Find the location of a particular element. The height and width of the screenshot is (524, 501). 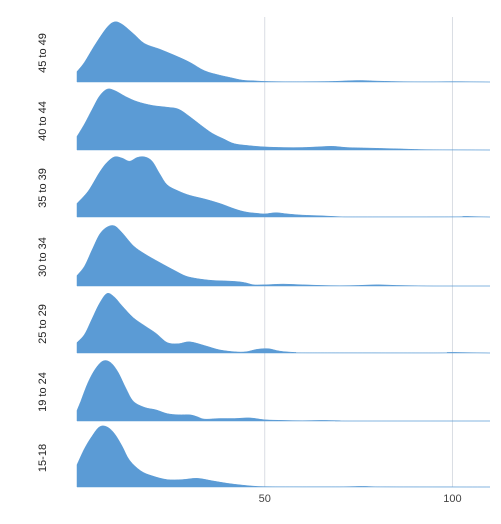

row-label: 25 to 29 is located at coordinates (43, 324).